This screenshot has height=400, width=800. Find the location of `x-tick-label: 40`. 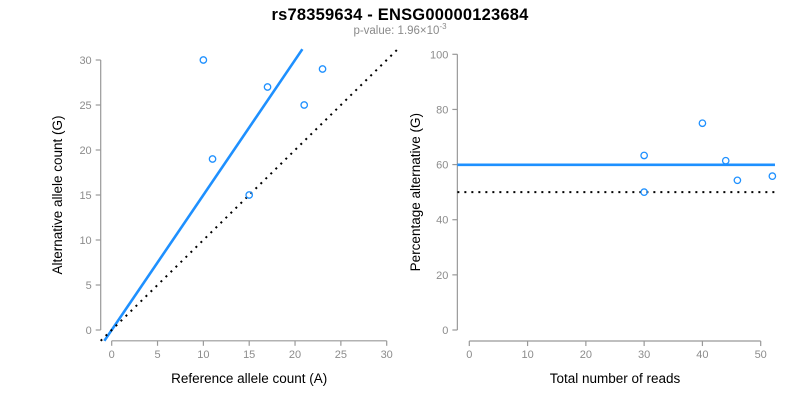

x-tick-label: 40 is located at coordinates (702, 355).